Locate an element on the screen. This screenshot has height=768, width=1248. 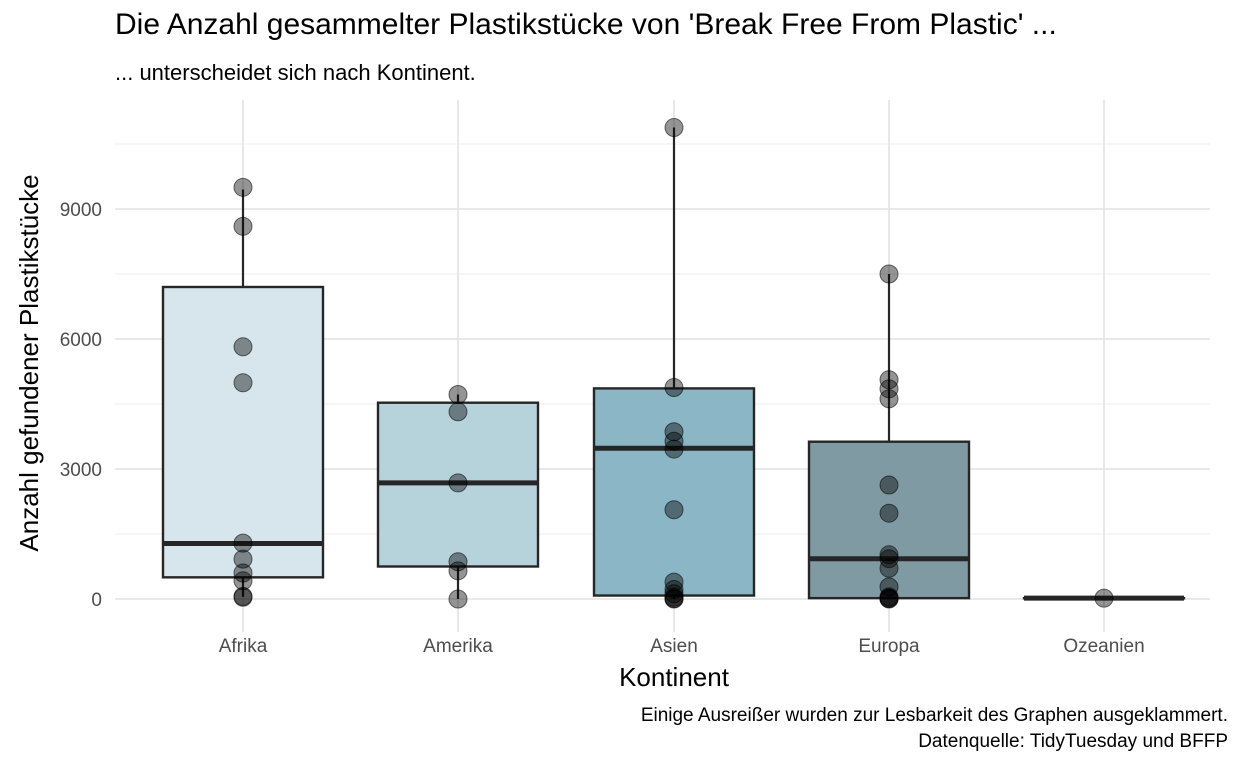
x-tick-label: Amerika is located at coordinates (458, 646).